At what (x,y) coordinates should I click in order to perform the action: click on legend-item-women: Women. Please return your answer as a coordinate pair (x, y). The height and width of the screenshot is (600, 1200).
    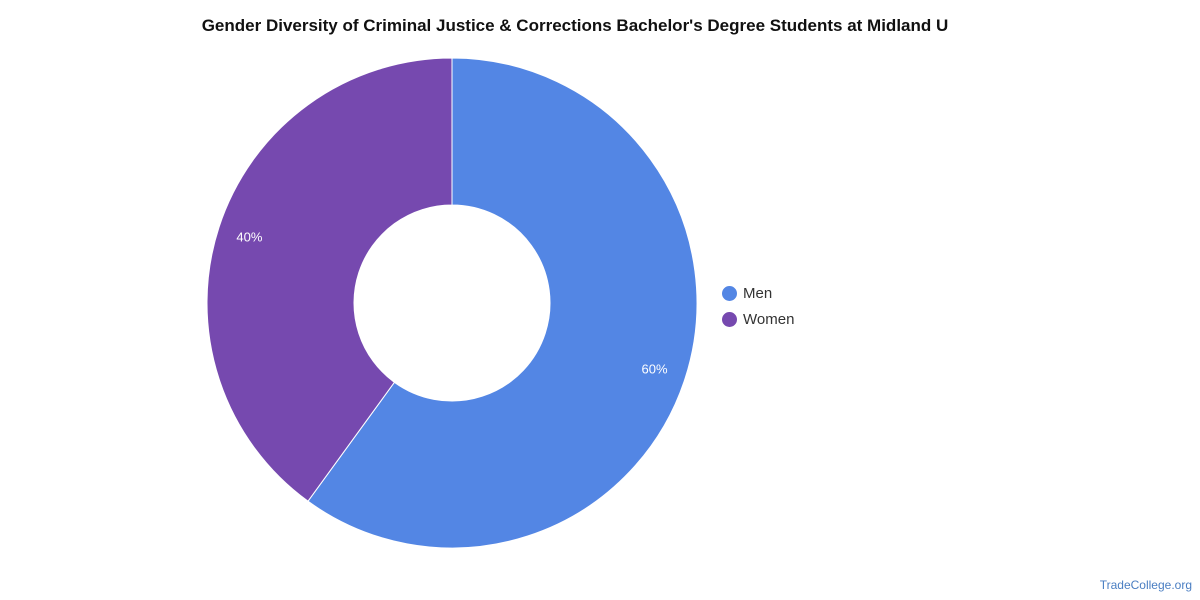
    Looking at the image, I should click on (758, 319).